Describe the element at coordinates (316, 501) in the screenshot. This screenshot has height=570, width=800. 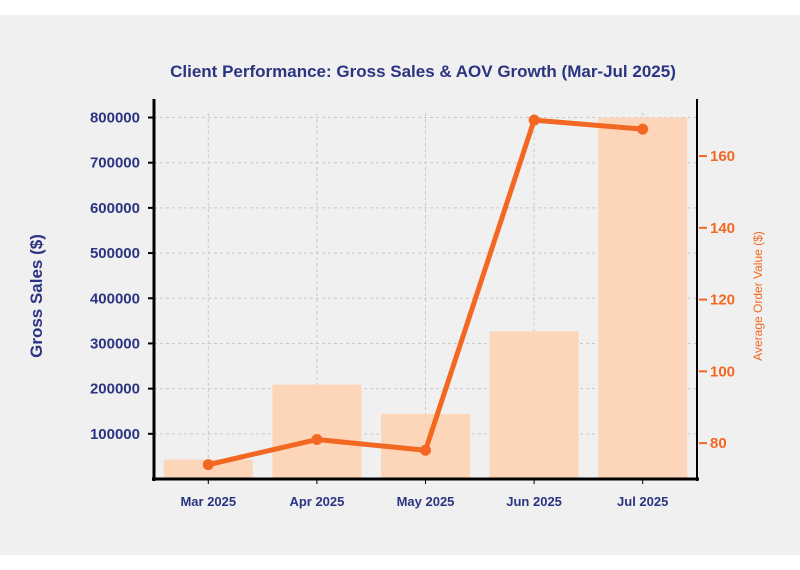
I see `x-tick-label: Apr 2025` at that location.